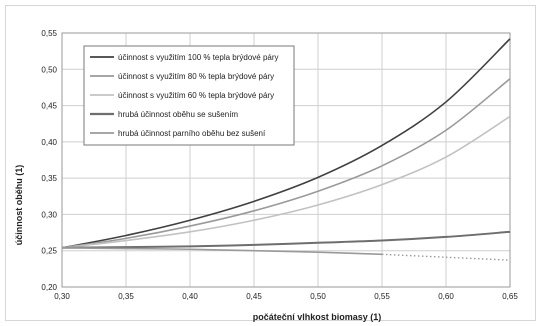 This screenshot has width=542, height=326. I want to click on x-tick-label: 0,55, so click(382, 296).